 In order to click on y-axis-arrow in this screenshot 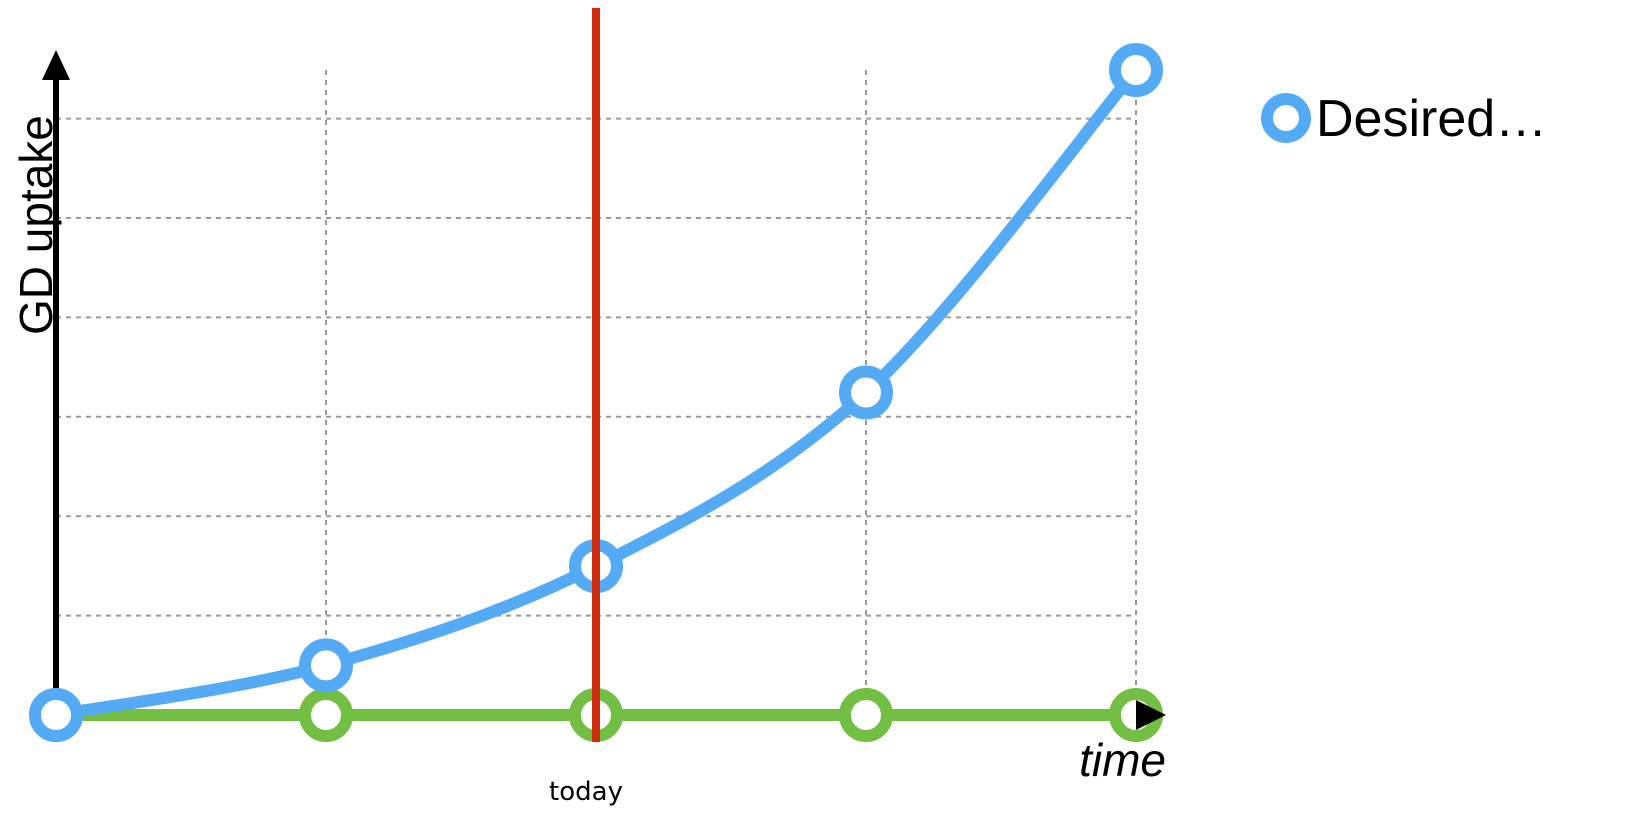, I will do `click(56, 65)`.